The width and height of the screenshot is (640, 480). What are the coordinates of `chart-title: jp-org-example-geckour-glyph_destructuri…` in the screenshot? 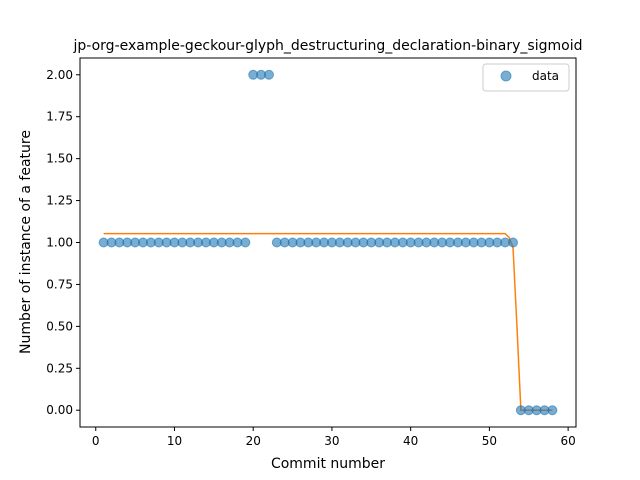 It's located at (328, 46).